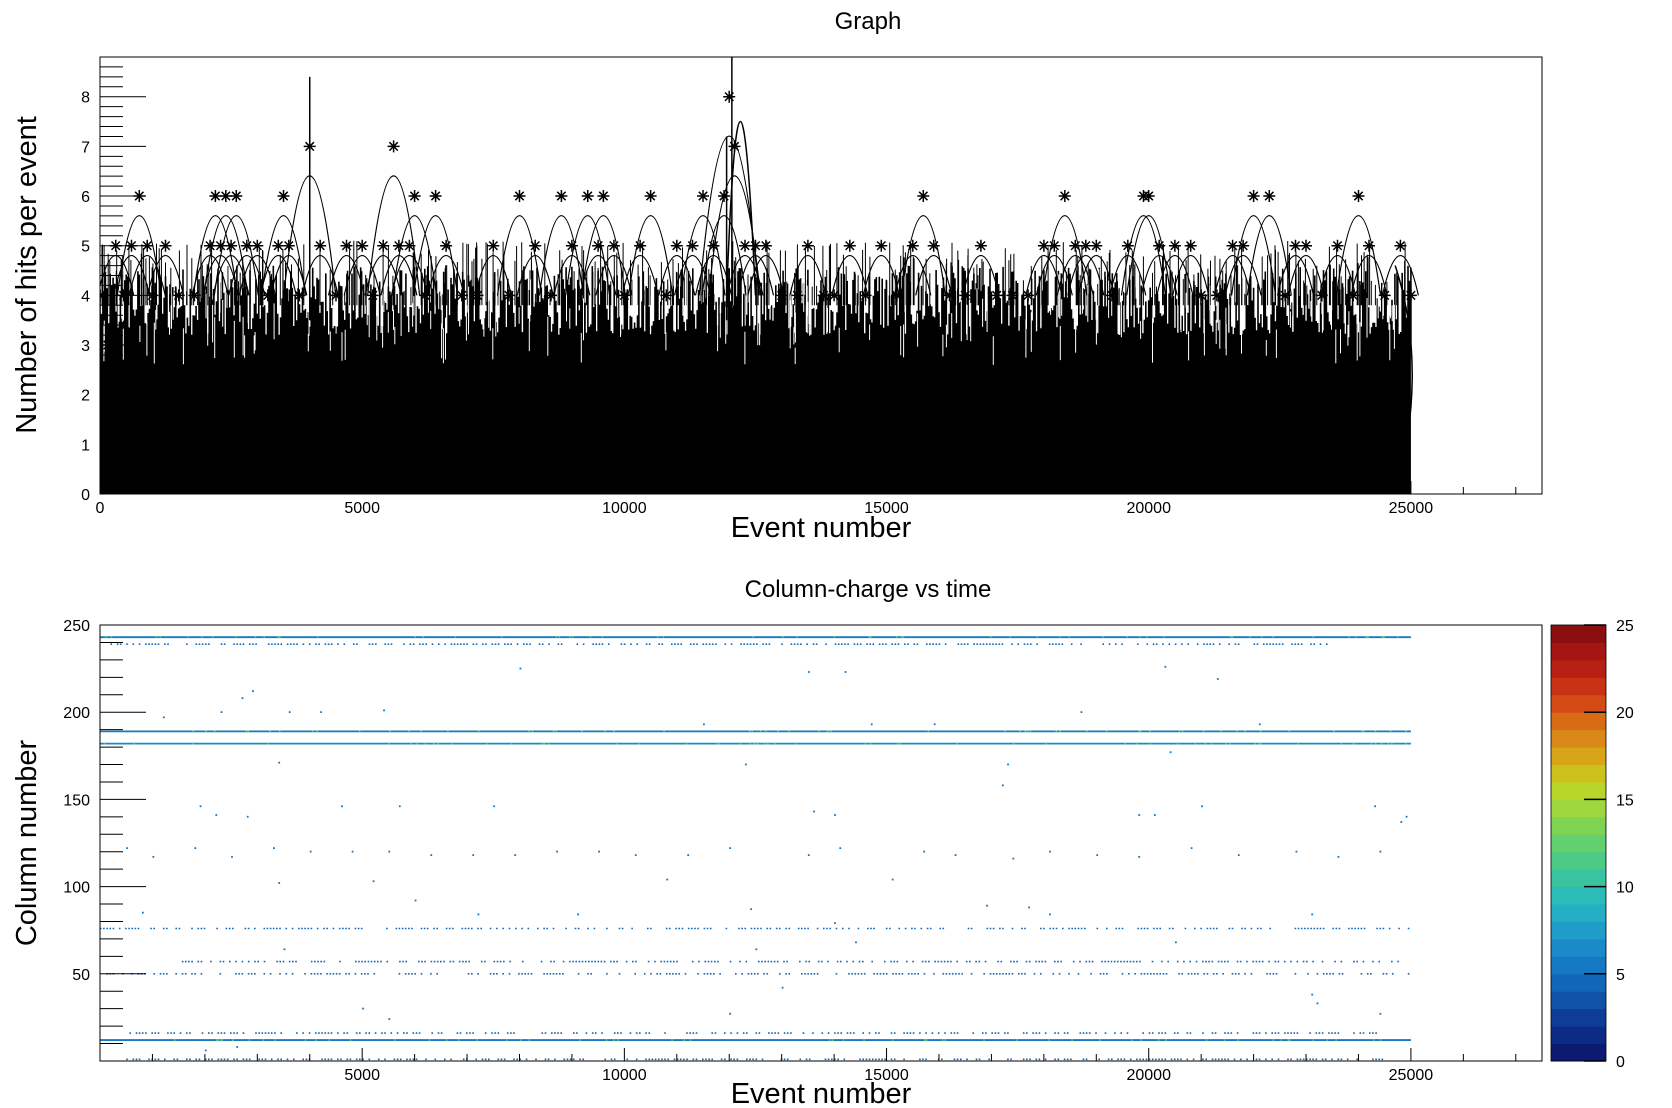 This screenshot has height=1108, width=1672. I want to click on column-charge-x-axis-title: Event number, so click(821, 1093).